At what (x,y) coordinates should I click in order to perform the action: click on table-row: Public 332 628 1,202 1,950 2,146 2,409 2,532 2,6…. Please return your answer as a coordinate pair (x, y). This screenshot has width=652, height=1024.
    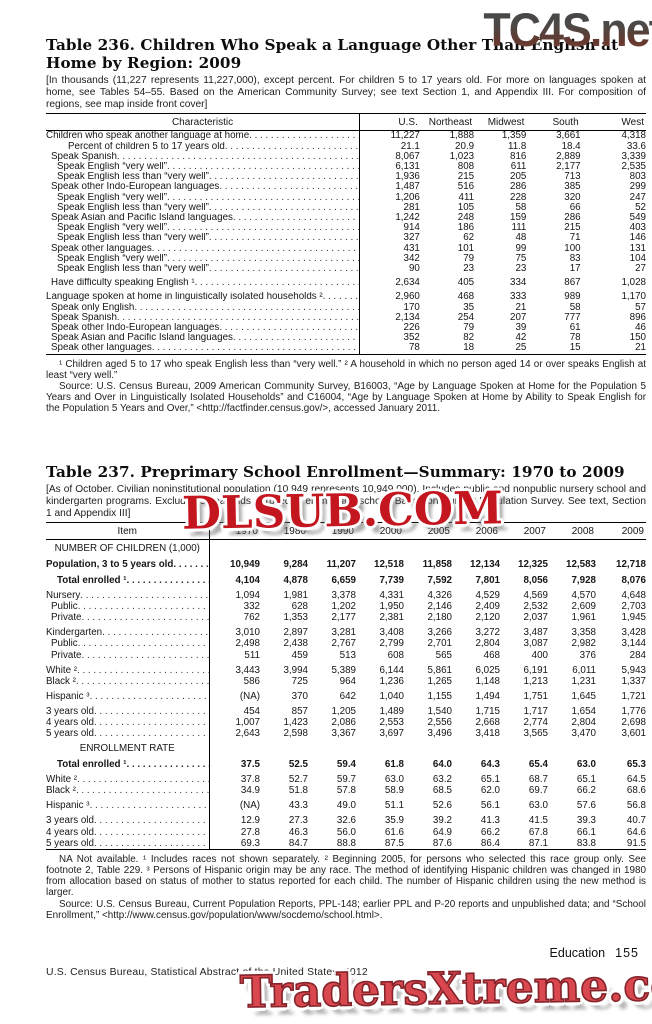
    Looking at the image, I should click on (346, 606).